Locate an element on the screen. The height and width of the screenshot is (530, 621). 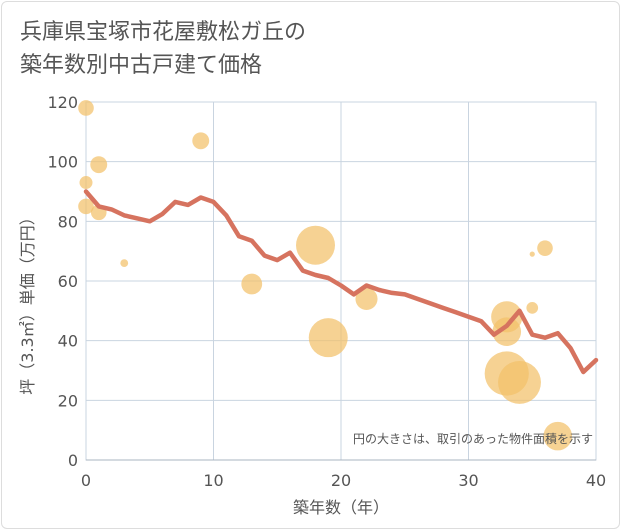
y-axis-label: 坪（3.3㎡）単価（万円） is located at coordinates (27, 301).